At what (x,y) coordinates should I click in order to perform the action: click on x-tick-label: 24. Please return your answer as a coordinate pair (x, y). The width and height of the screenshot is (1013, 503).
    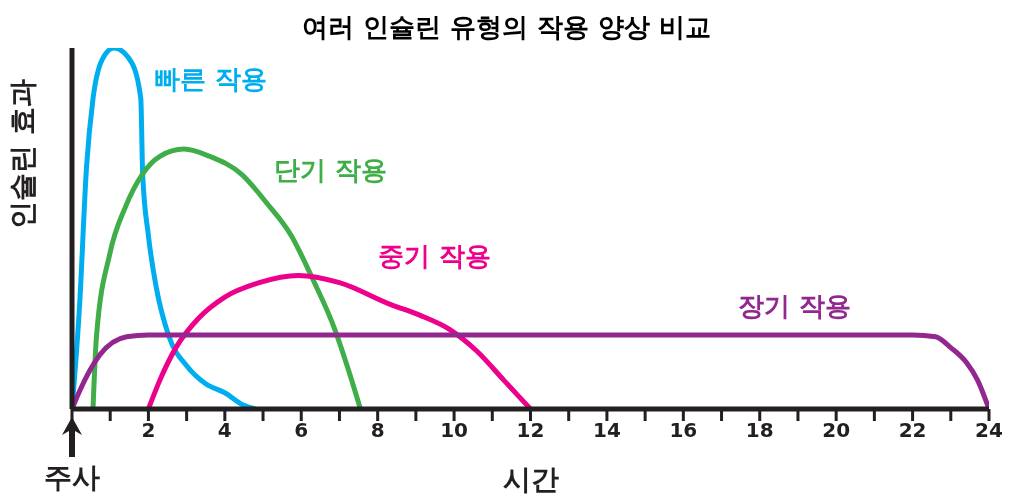
    Looking at the image, I should click on (989, 430).